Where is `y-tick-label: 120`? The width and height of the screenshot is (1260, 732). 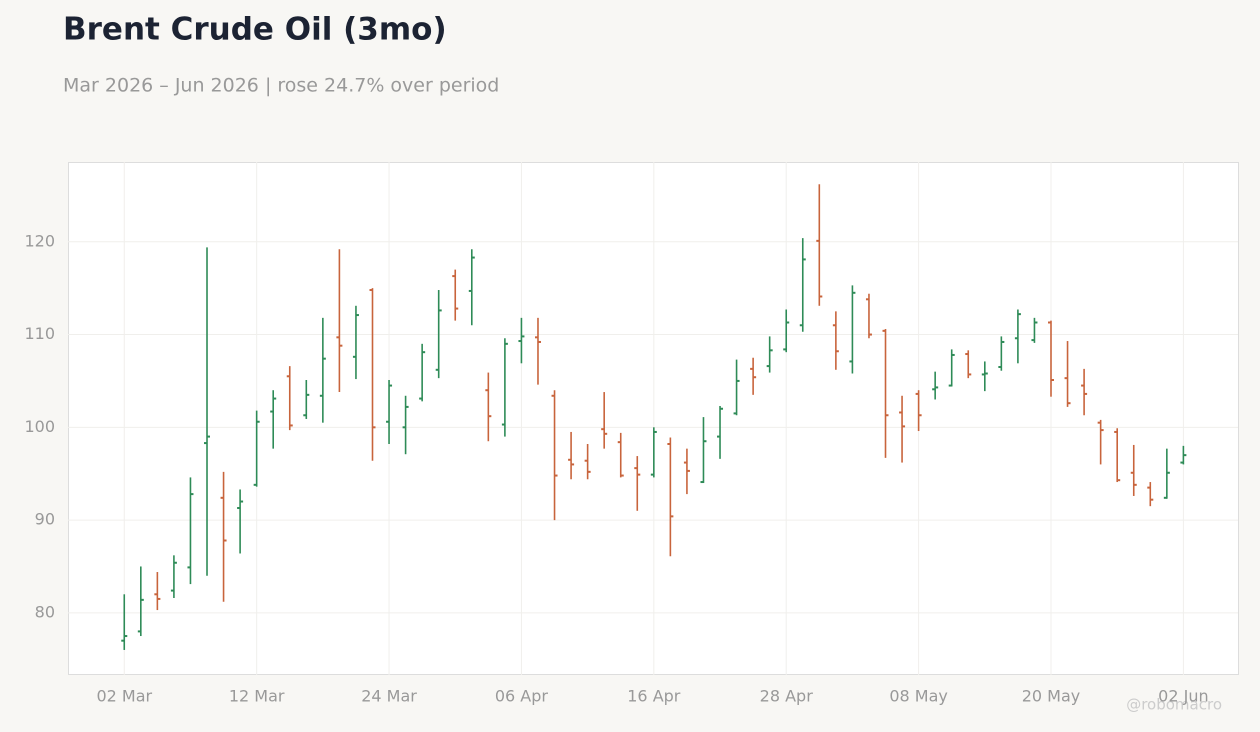 y-tick-label: 120 is located at coordinates (39, 240).